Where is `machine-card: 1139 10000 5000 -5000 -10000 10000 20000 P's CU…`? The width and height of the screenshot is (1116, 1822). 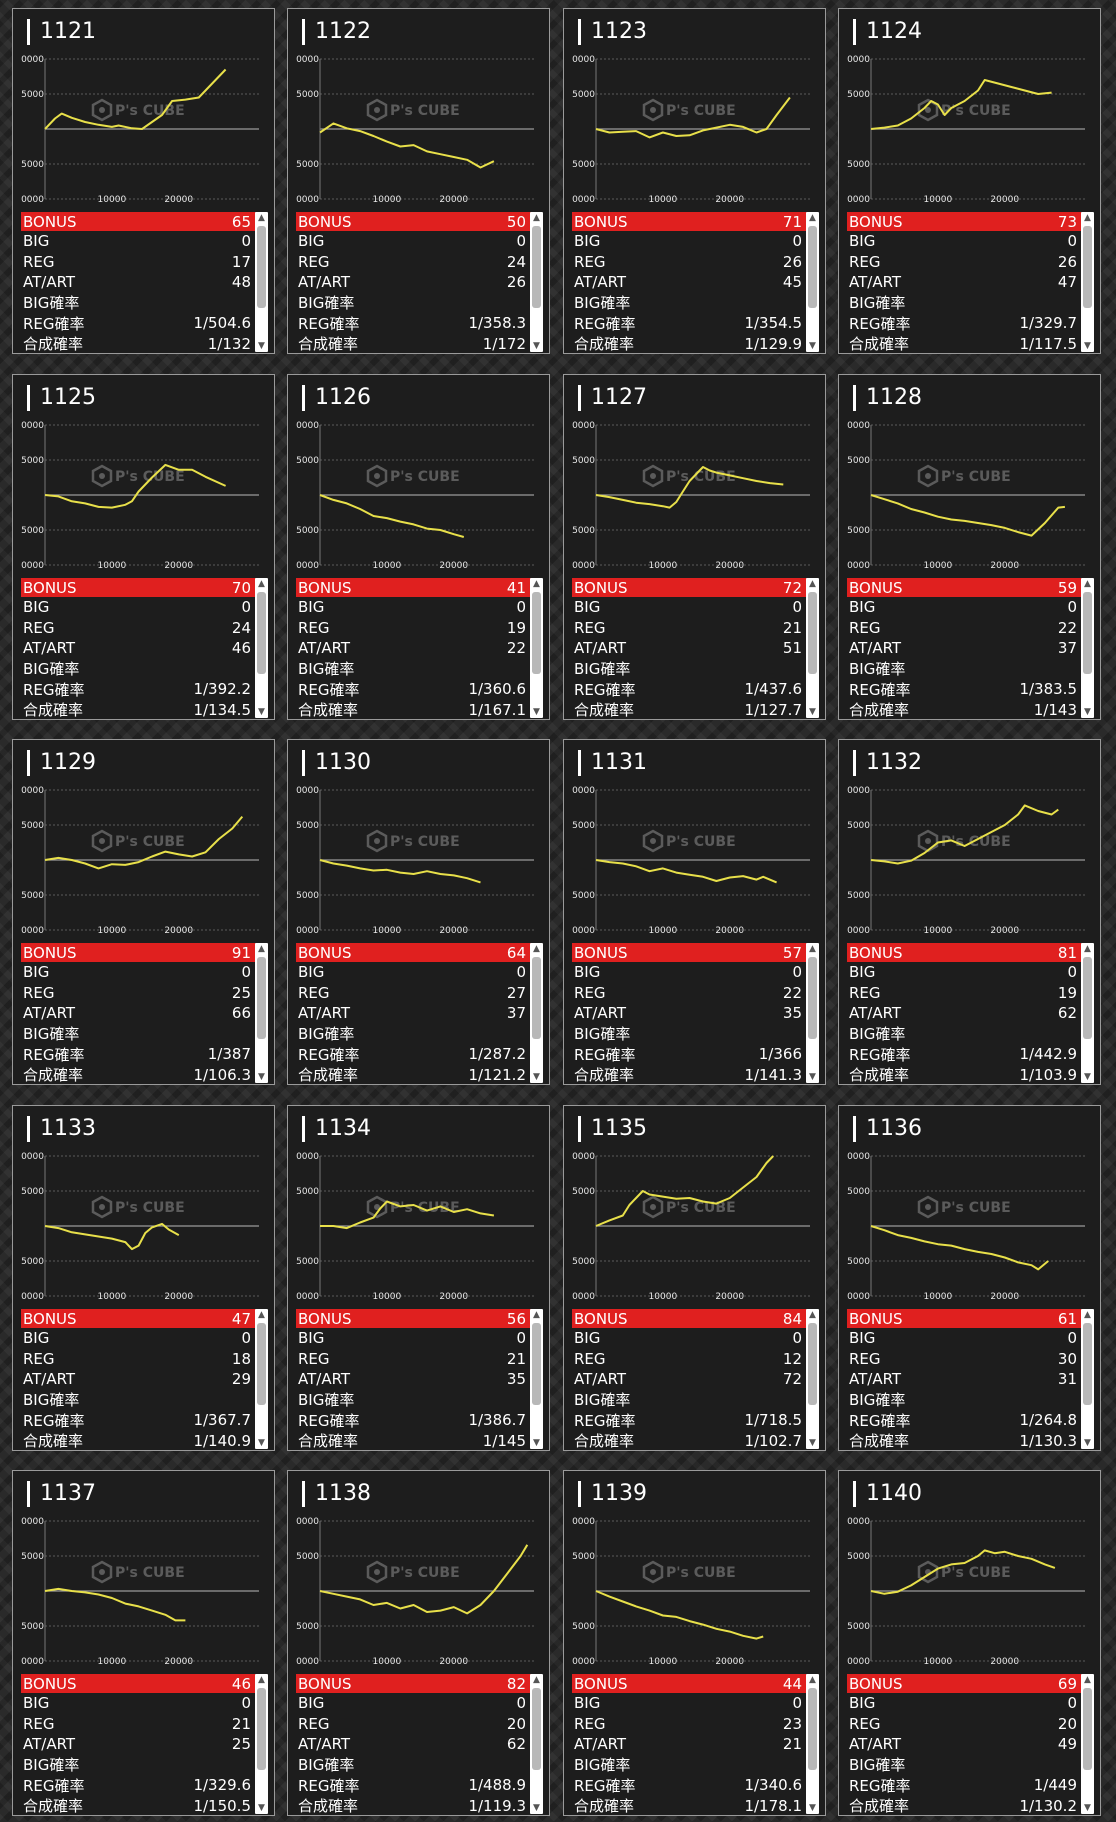 machine-card: 1139 10000 5000 -5000 -10000 10000 20000 P's CU… is located at coordinates (694, 1643).